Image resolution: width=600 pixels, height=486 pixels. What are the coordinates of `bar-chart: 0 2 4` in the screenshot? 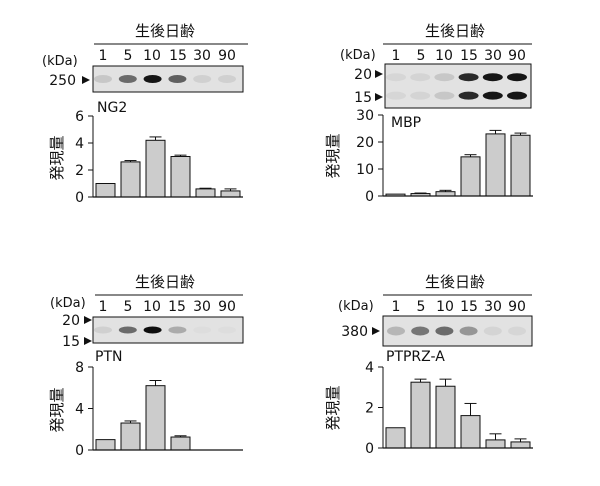 It's located at (449, 408).